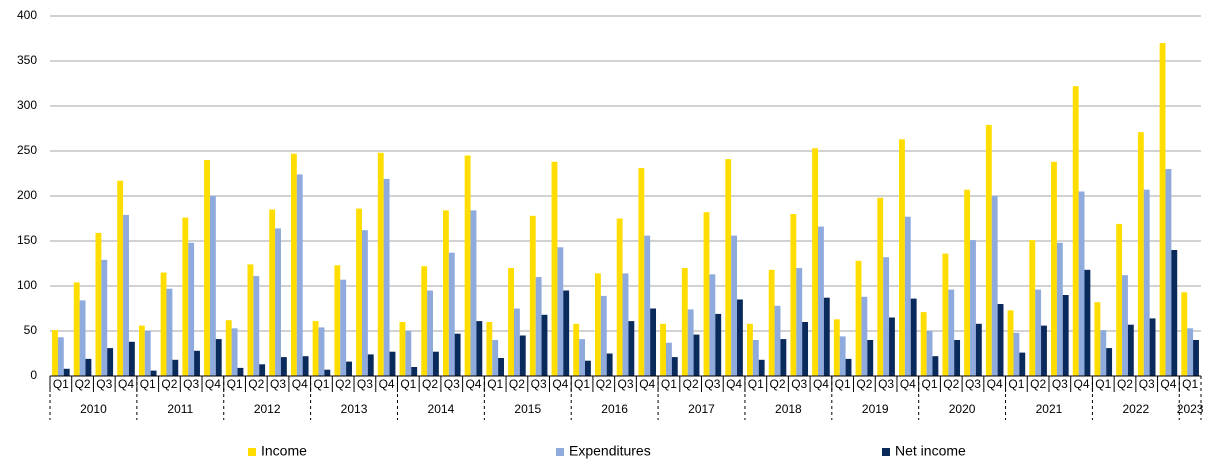 The height and width of the screenshot is (464, 1225). I want to click on year-label: 2017, so click(701, 409).